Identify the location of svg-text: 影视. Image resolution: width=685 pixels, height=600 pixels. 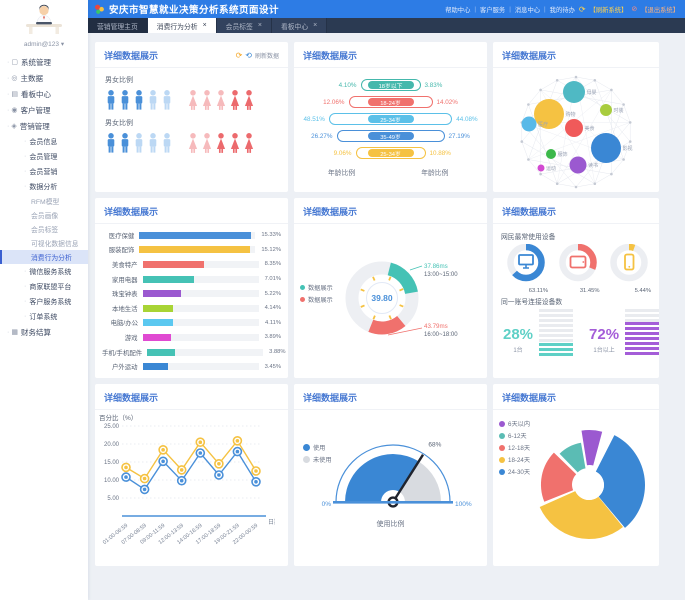
(628, 148).